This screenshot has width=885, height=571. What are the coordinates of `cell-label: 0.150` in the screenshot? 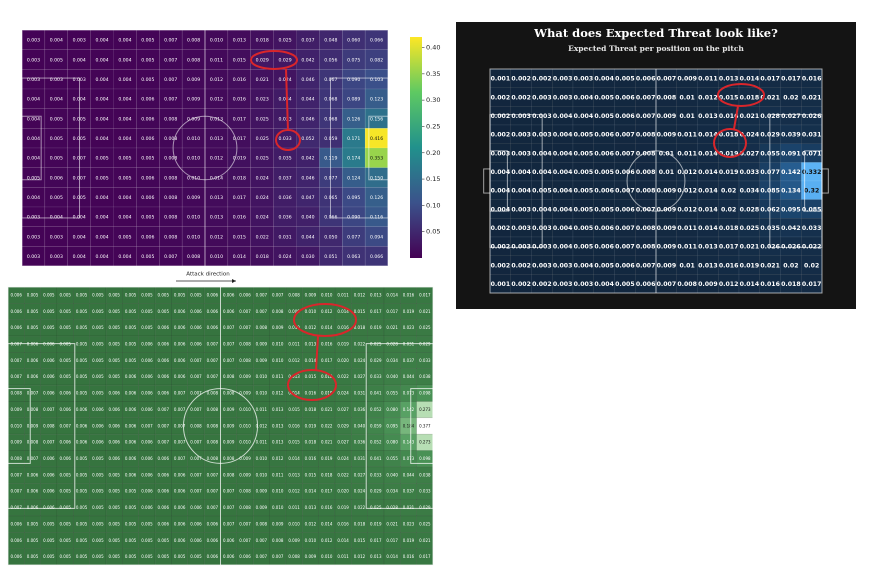 It's located at (376, 178).